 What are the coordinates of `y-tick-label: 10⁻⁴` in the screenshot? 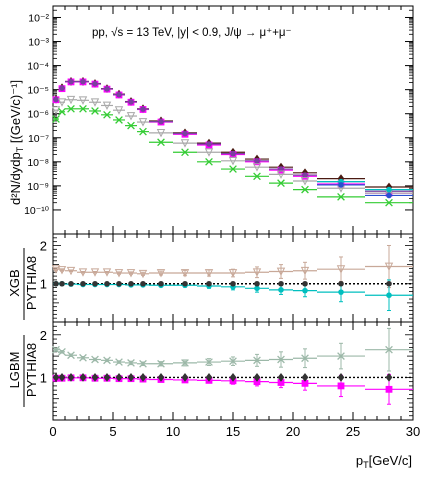 It's located at (38, 67).